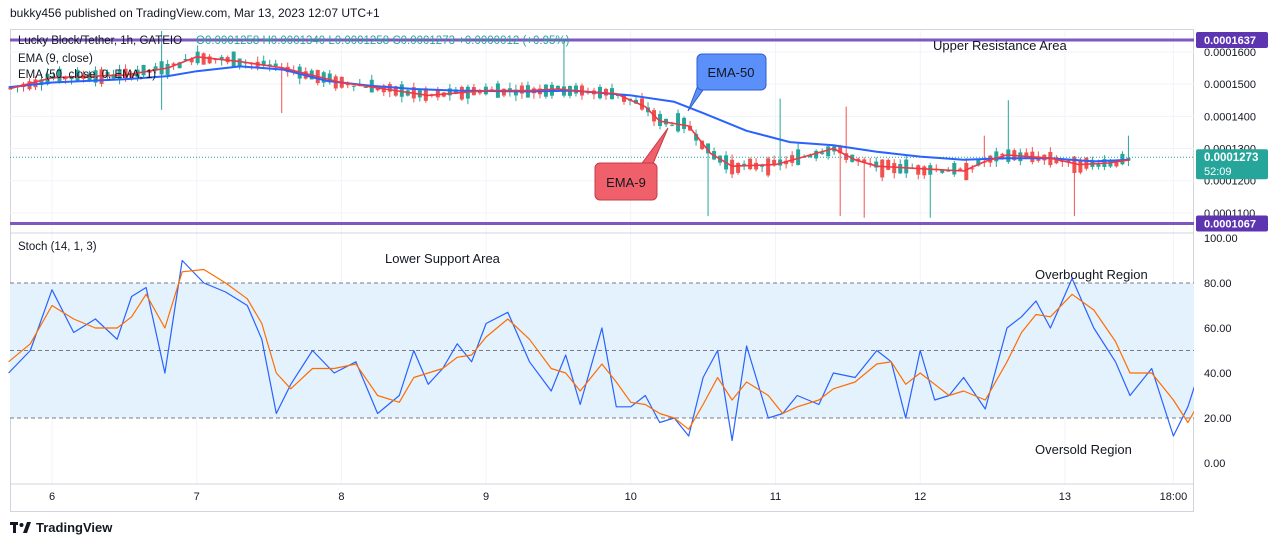 The image size is (1280, 546). What do you see at coordinates (1230, 53) in the screenshot?
I see `price-tick-label: 0.0001600` at bounding box center [1230, 53].